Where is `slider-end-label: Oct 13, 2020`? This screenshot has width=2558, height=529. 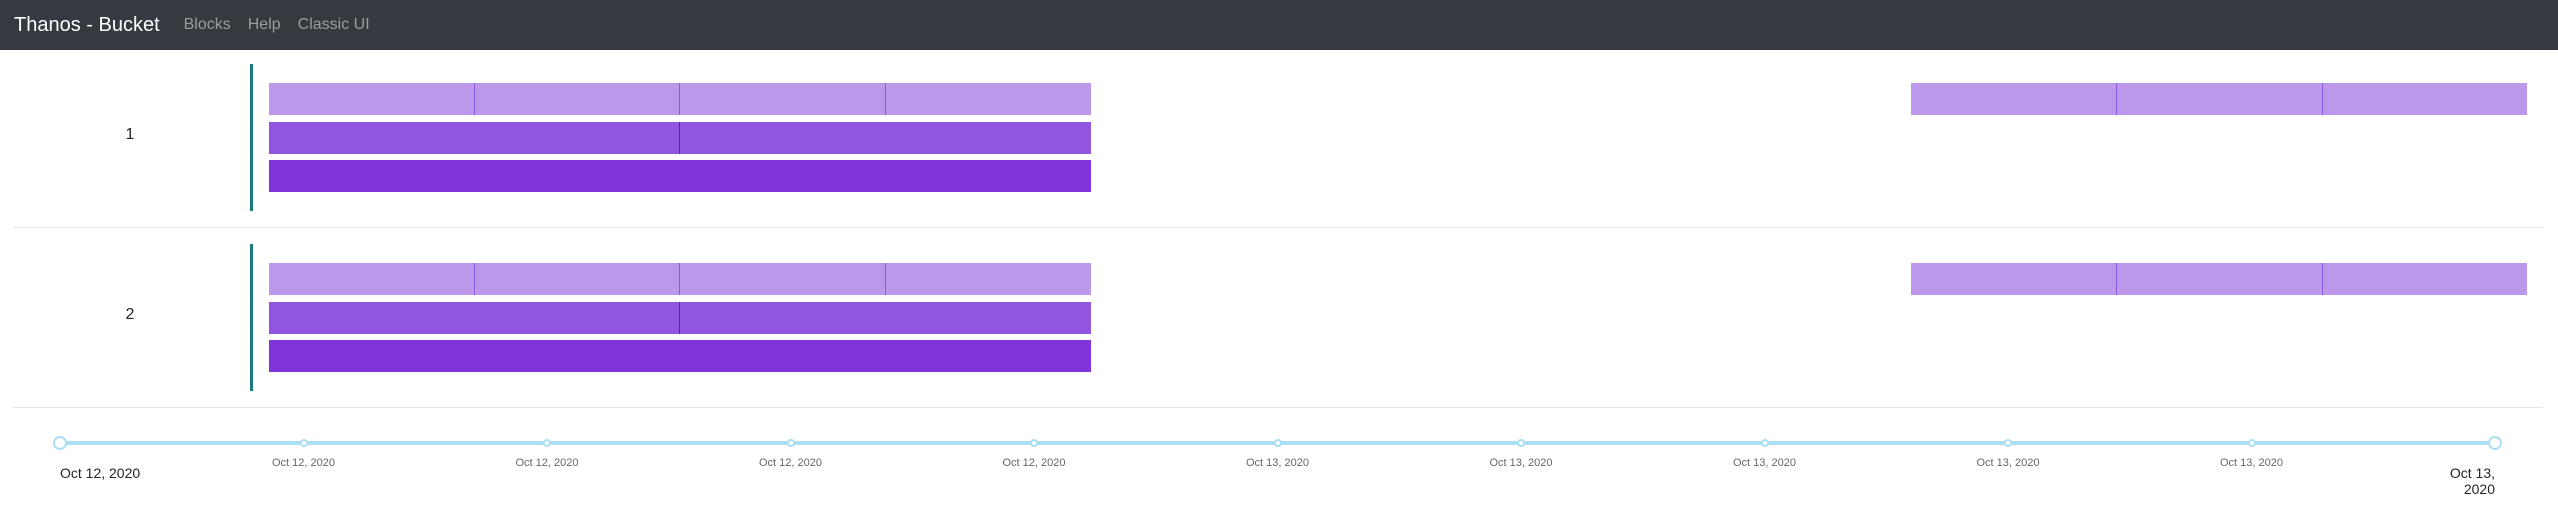 slider-end-label: Oct 13, 2020 is located at coordinates (2472, 481).